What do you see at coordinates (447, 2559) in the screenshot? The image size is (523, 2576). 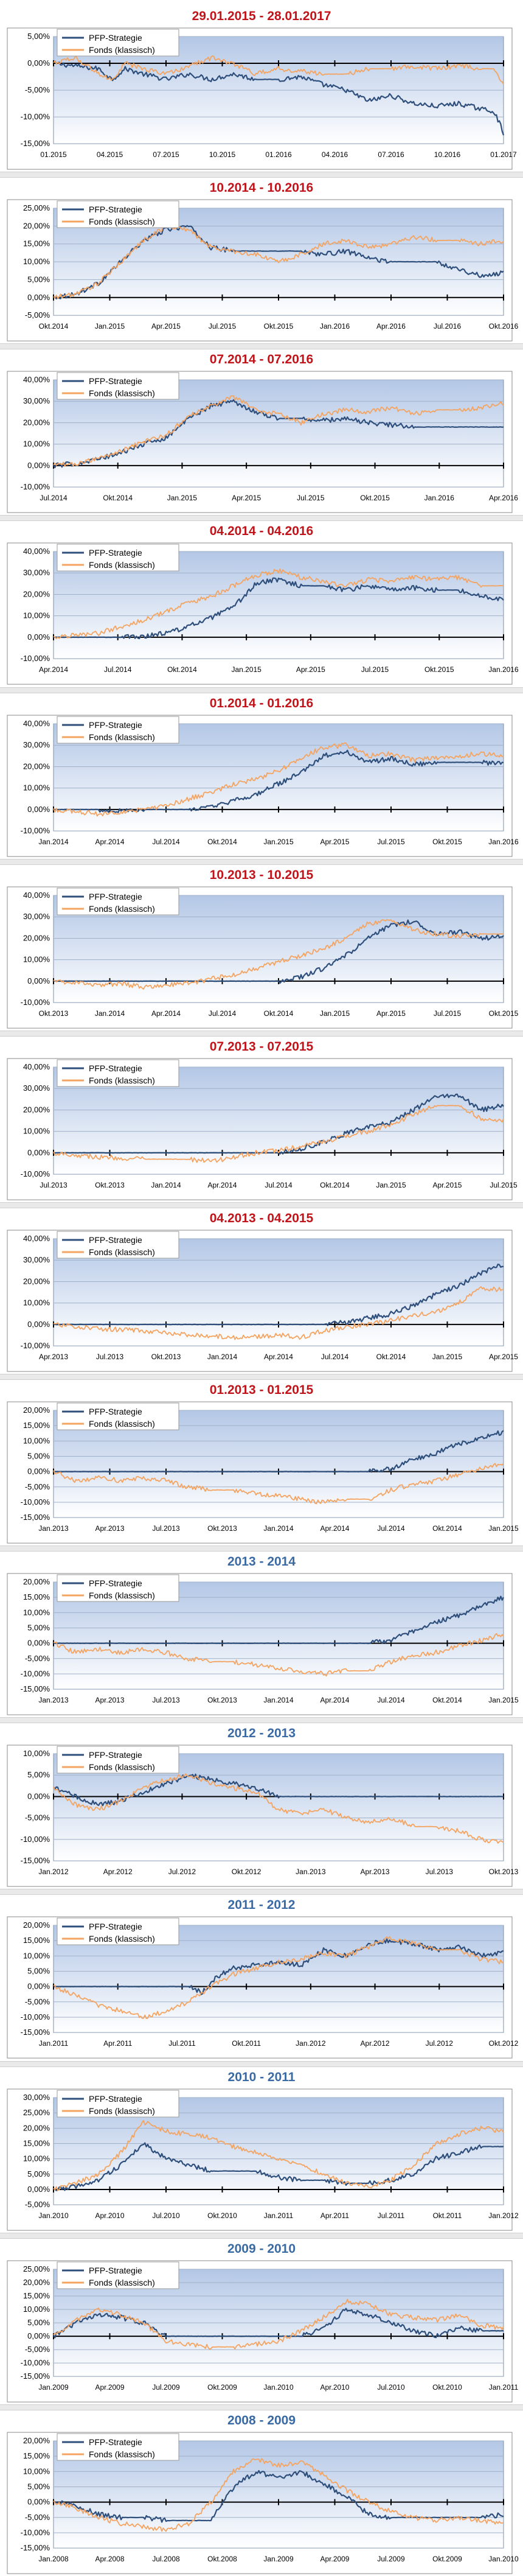 I see `x-tick-label: Okt.2009` at bounding box center [447, 2559].